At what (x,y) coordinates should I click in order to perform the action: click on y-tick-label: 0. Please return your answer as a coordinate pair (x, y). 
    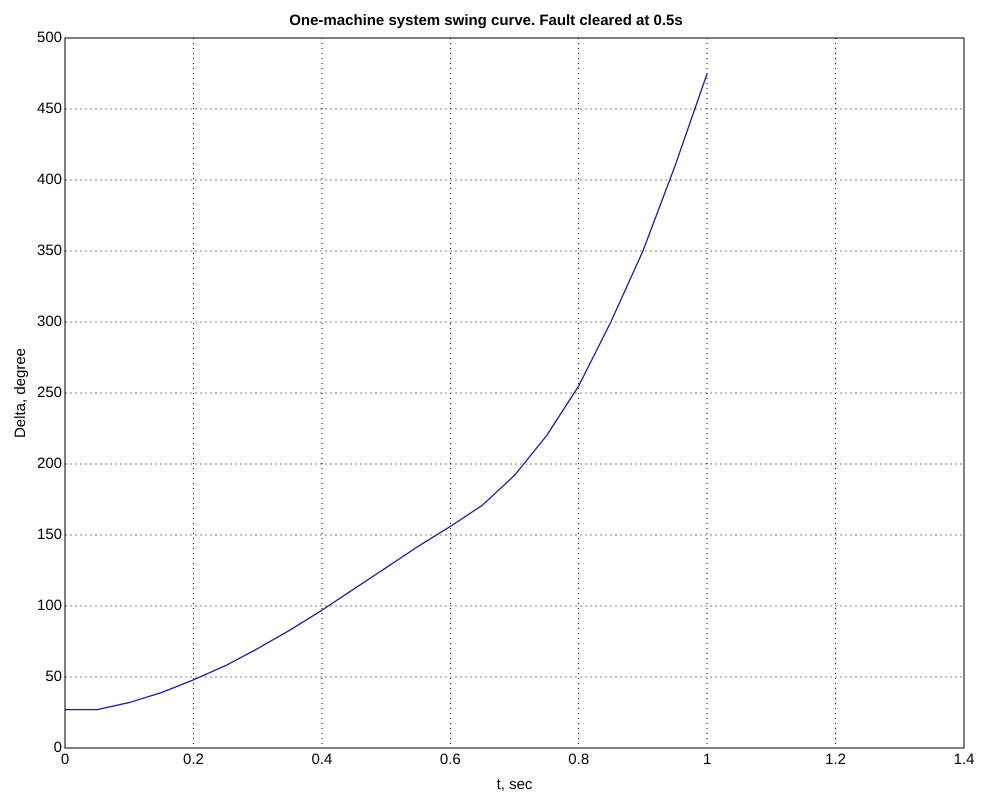
    Looking at the image, I should click on (58, 747).